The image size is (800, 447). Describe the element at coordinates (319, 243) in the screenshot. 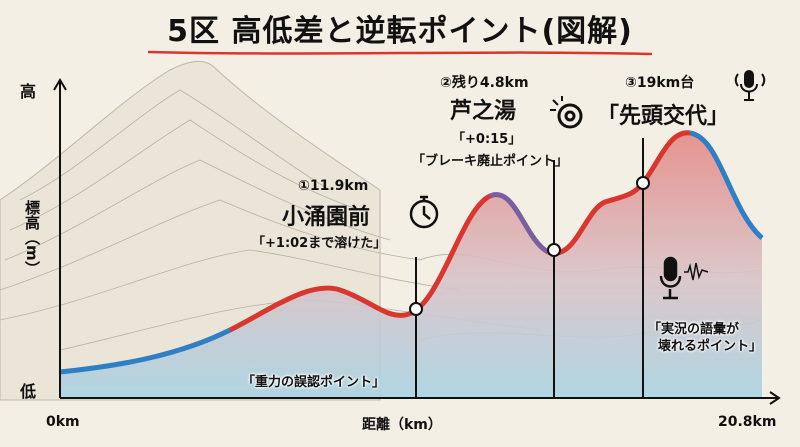

I see `point-1-note: 「+1:02まで溶けた」` at that location.